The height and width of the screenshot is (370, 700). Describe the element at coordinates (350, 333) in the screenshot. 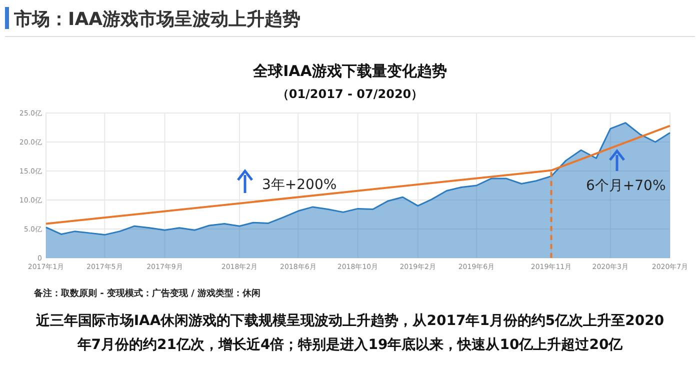

I see `text: 近三年国际市场IAA休闲游戏的下载规模呈现波动上升趋势，从2017年1月份的约5亿次上升至2020年7月份的约21亿次，增长近4倍；特别是进入19年底以来，快速从10亿上升超过20亿` at that location.